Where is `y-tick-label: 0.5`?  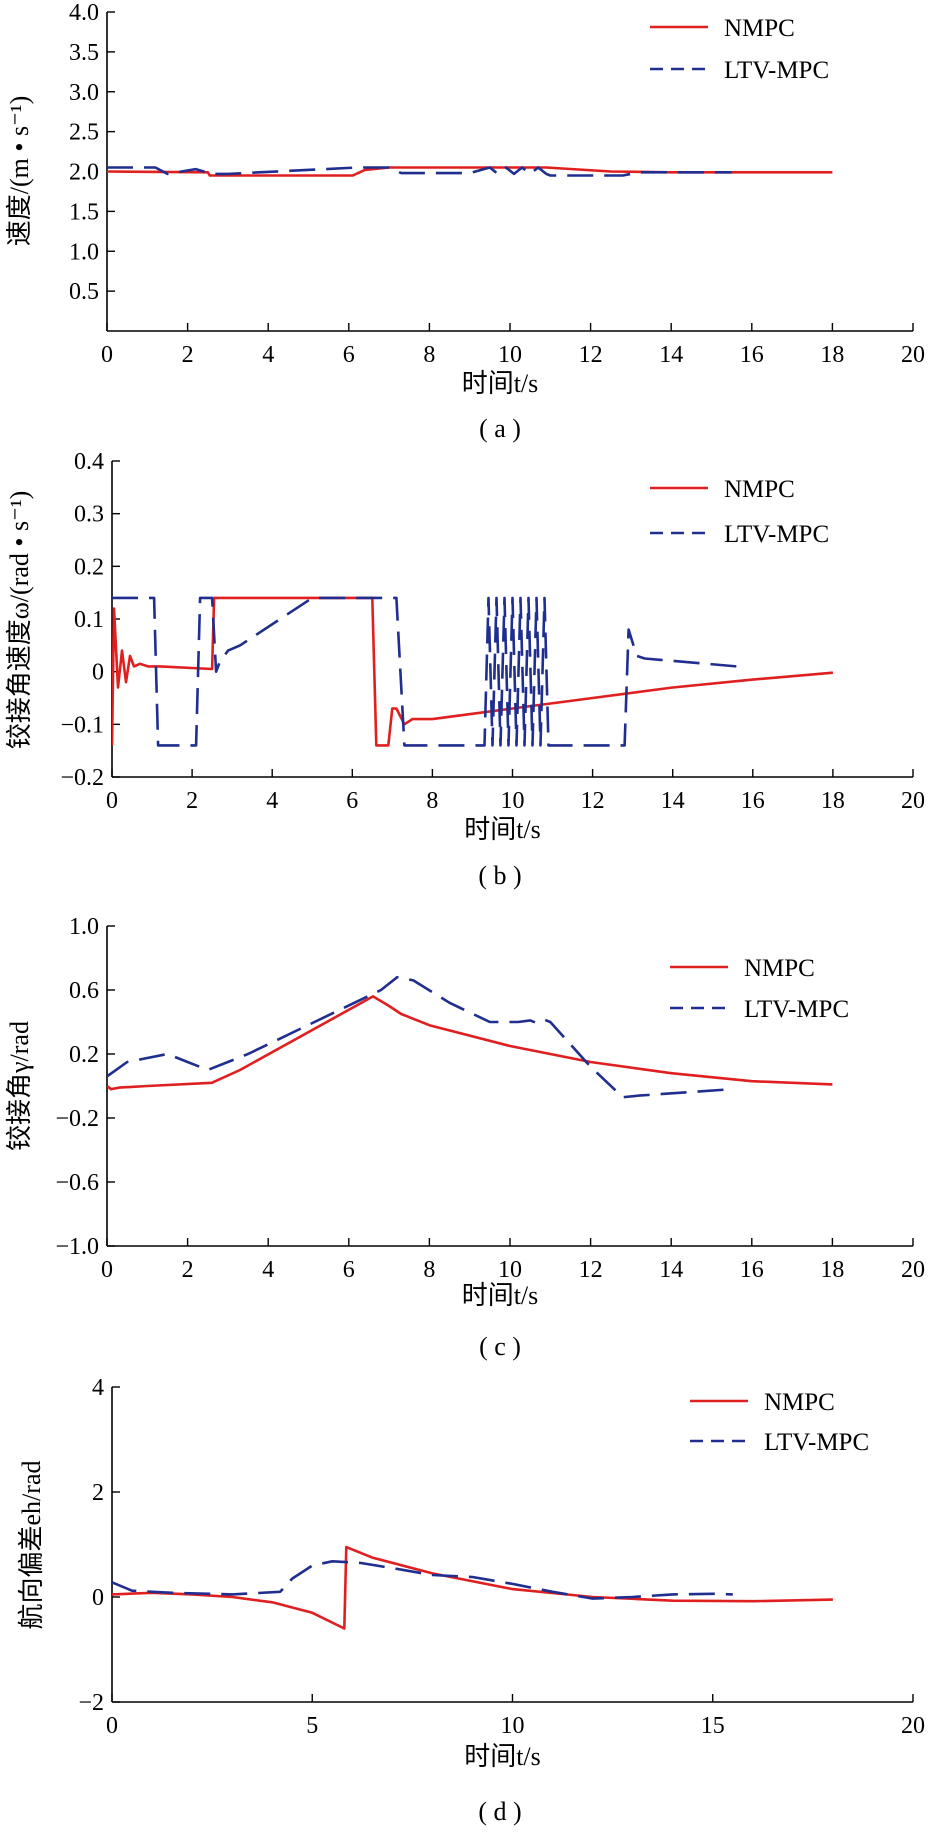
y-tick-label: 0.5 is located at coordinates (84, 292).